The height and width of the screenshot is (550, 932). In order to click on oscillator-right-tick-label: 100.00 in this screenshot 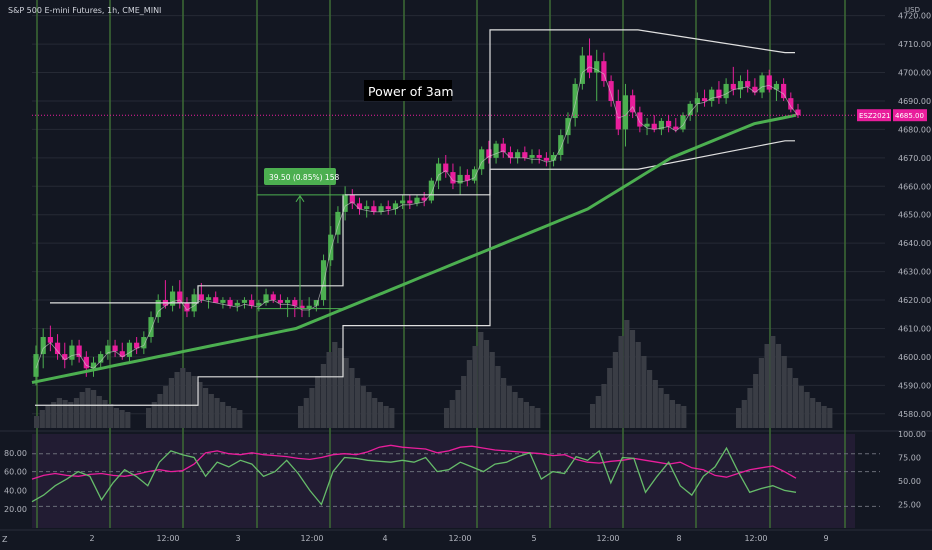, I will do `click(912, 434)`.